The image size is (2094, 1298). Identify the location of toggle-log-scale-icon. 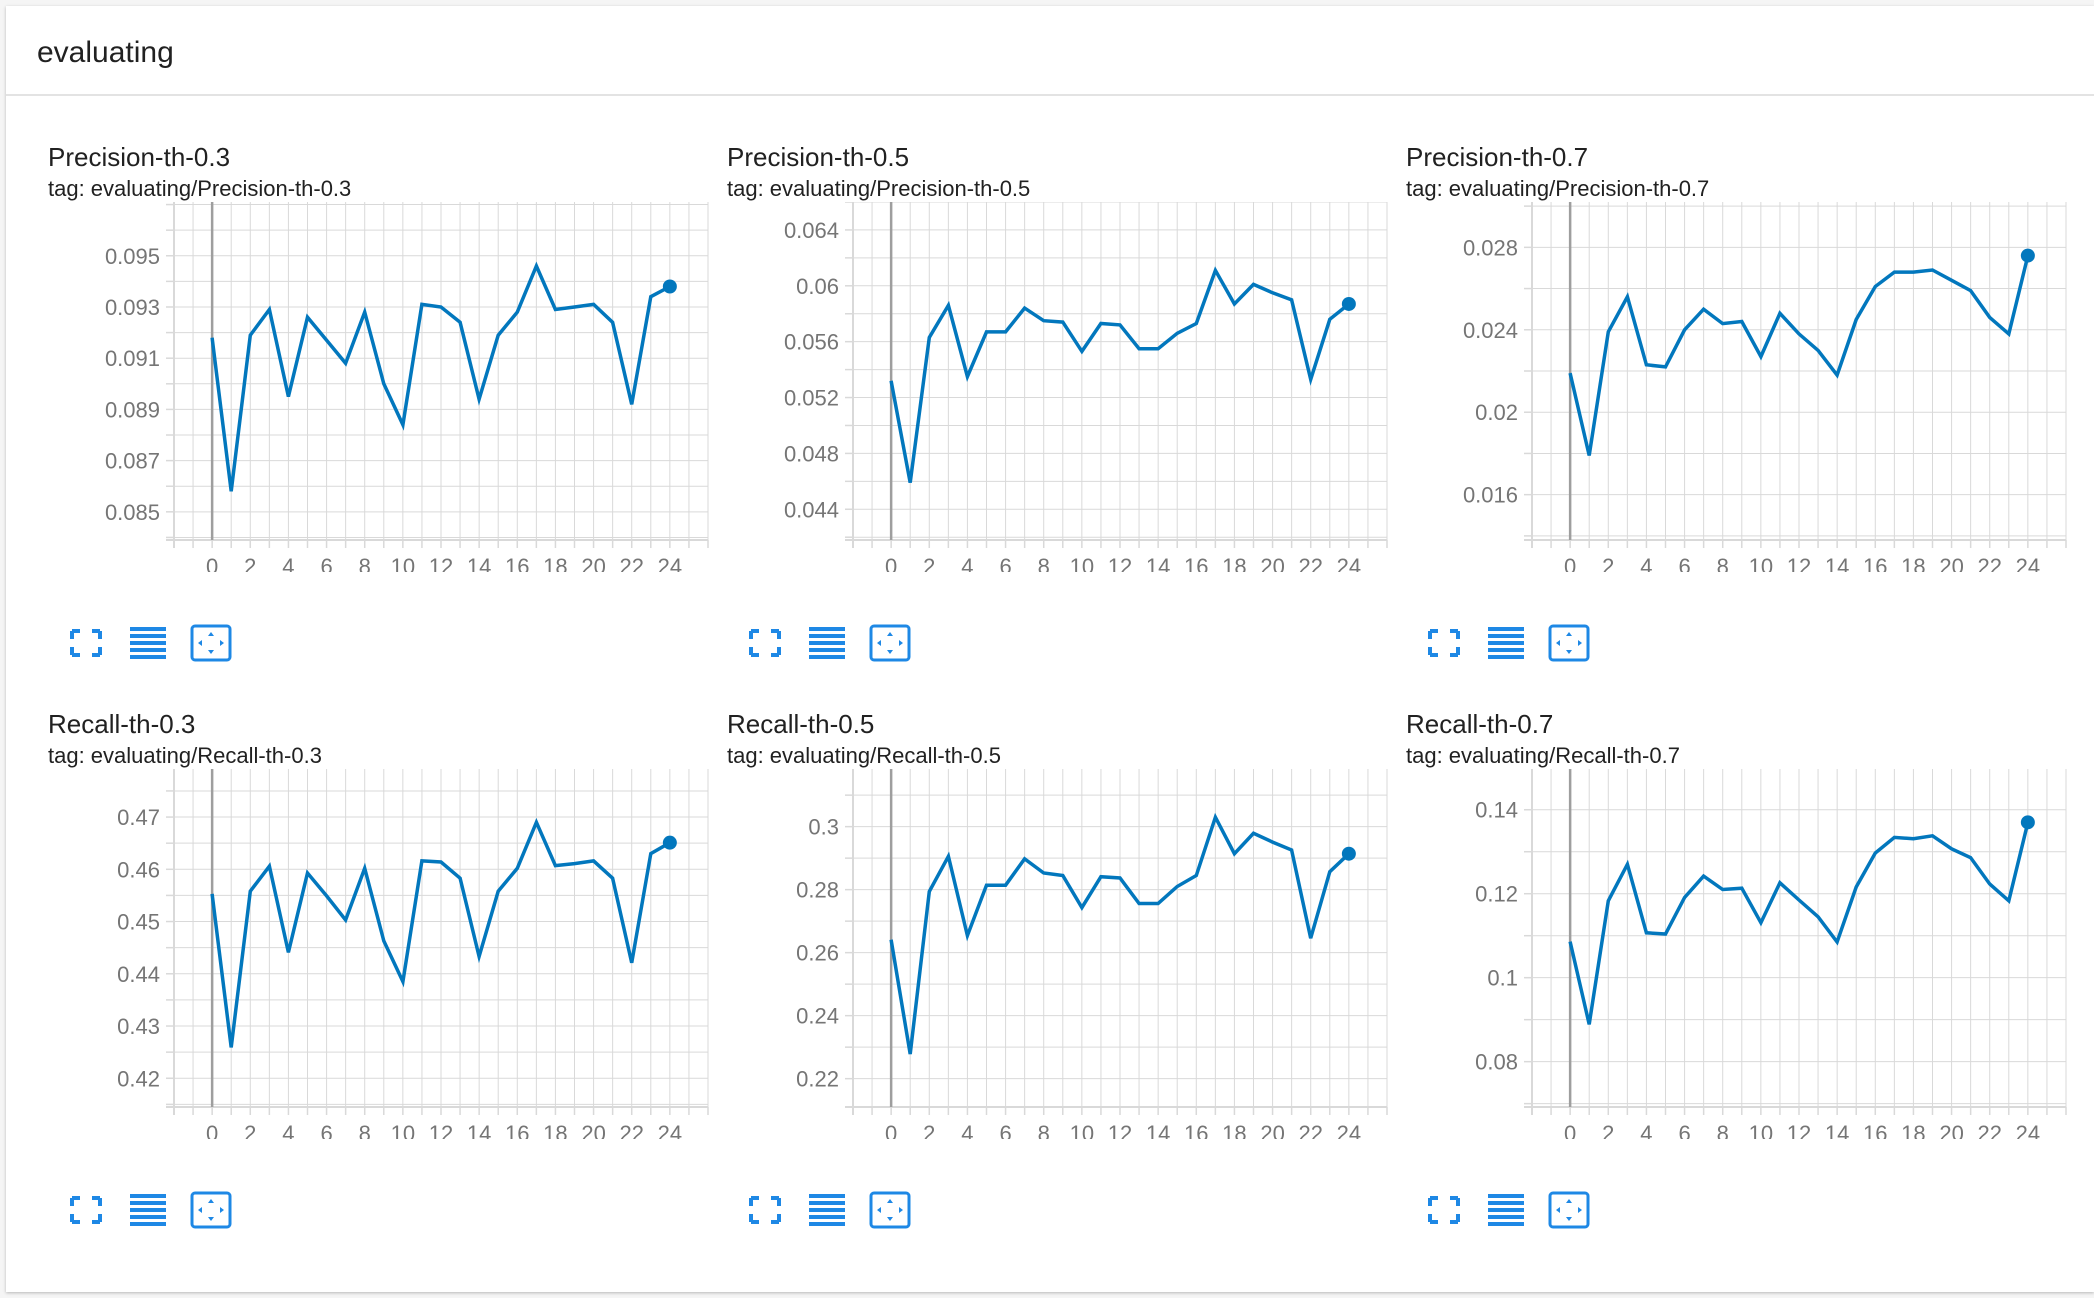
(148, 643).